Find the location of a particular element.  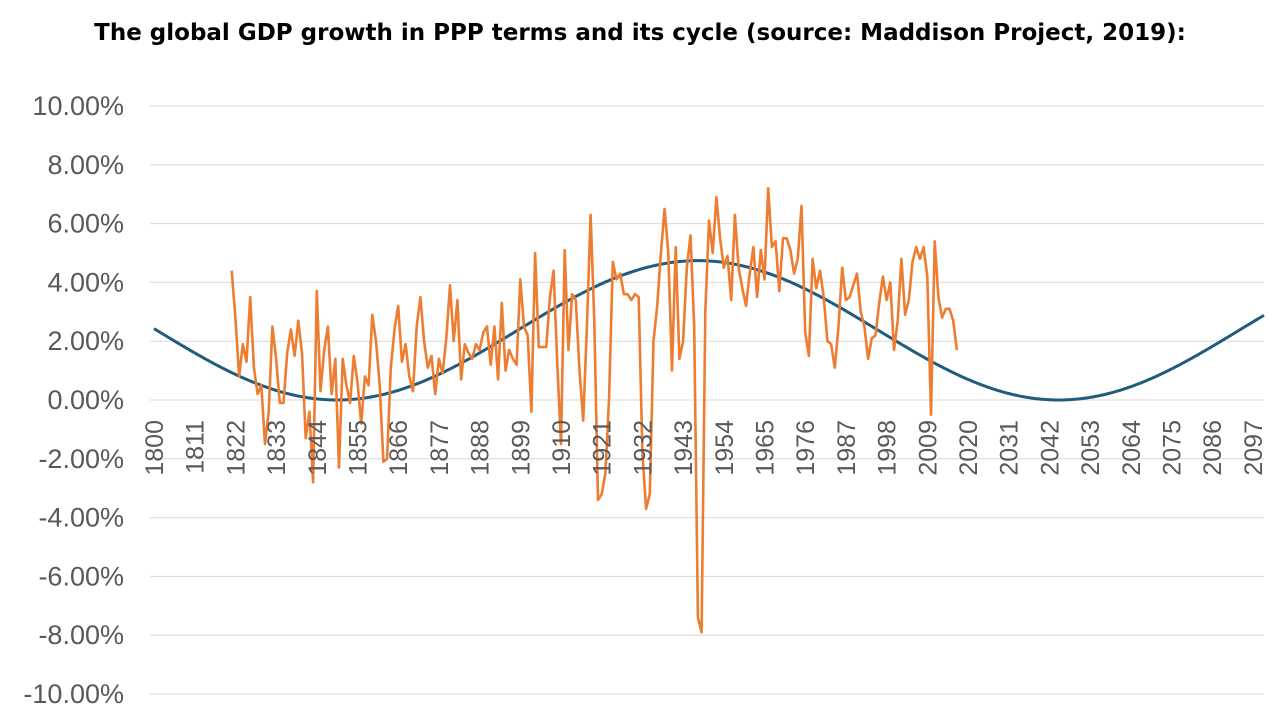

y-tick-label: 2.00% is located at coordinates (85, 341).